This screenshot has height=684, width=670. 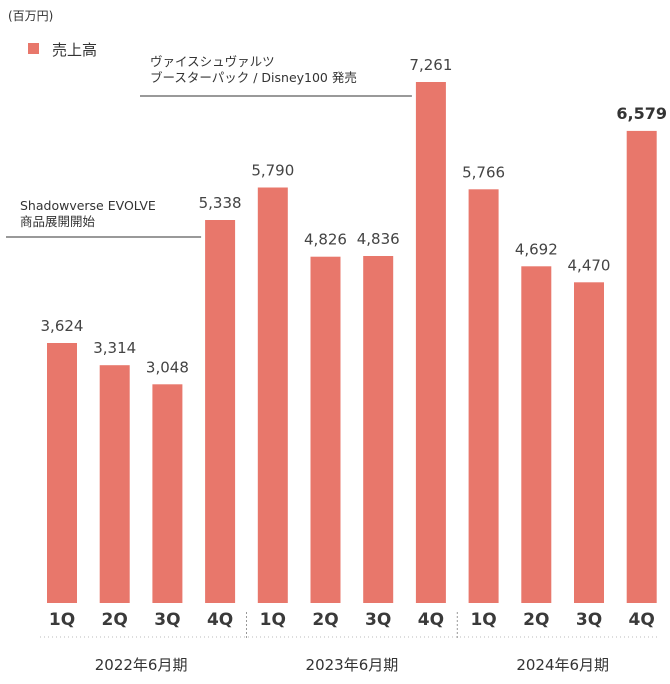 I want to click on period-label-2: 2023年6月期, so click(x=352, y=665).